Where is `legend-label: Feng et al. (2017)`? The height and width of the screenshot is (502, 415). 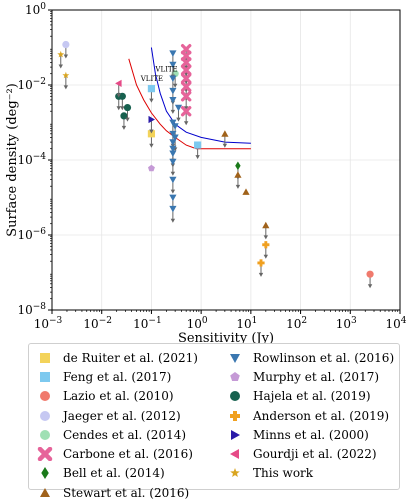
legend-label: Feng et al. (2017) is located at coordinates (117, 376).